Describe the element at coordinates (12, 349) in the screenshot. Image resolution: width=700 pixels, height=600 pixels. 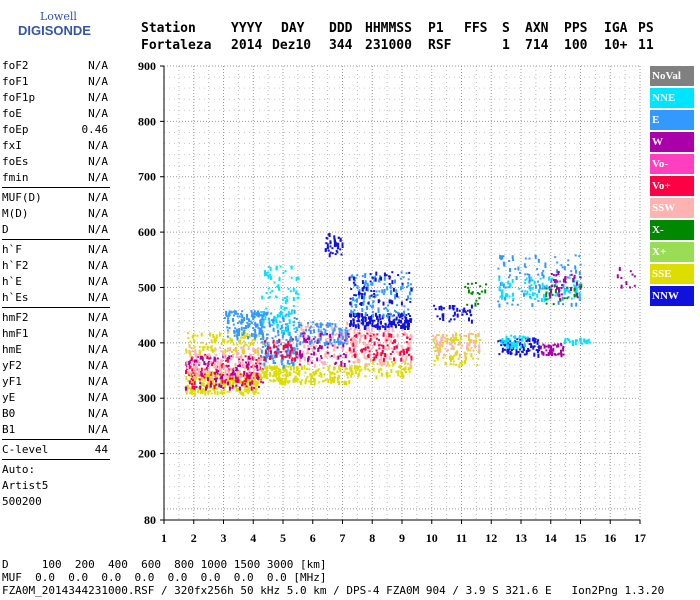
I see `param-name: hmE` at that location.